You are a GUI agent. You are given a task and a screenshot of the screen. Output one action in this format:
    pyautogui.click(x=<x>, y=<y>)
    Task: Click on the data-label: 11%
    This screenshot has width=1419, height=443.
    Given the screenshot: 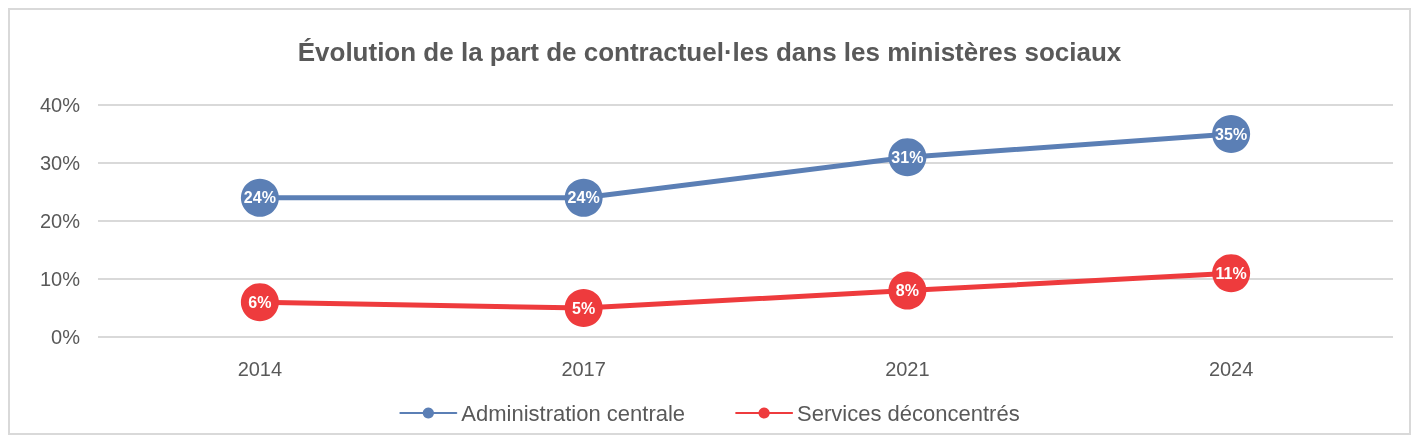 What is the action you would take?
    pyautogui.click(x=1231, y=273)
    